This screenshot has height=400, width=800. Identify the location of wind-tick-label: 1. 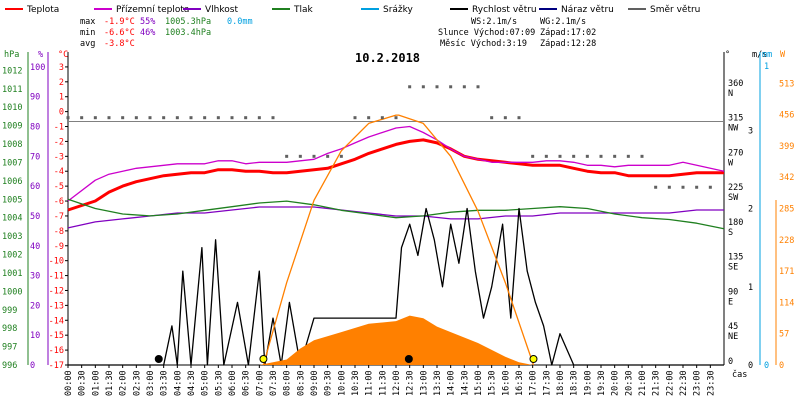
(750, 288).